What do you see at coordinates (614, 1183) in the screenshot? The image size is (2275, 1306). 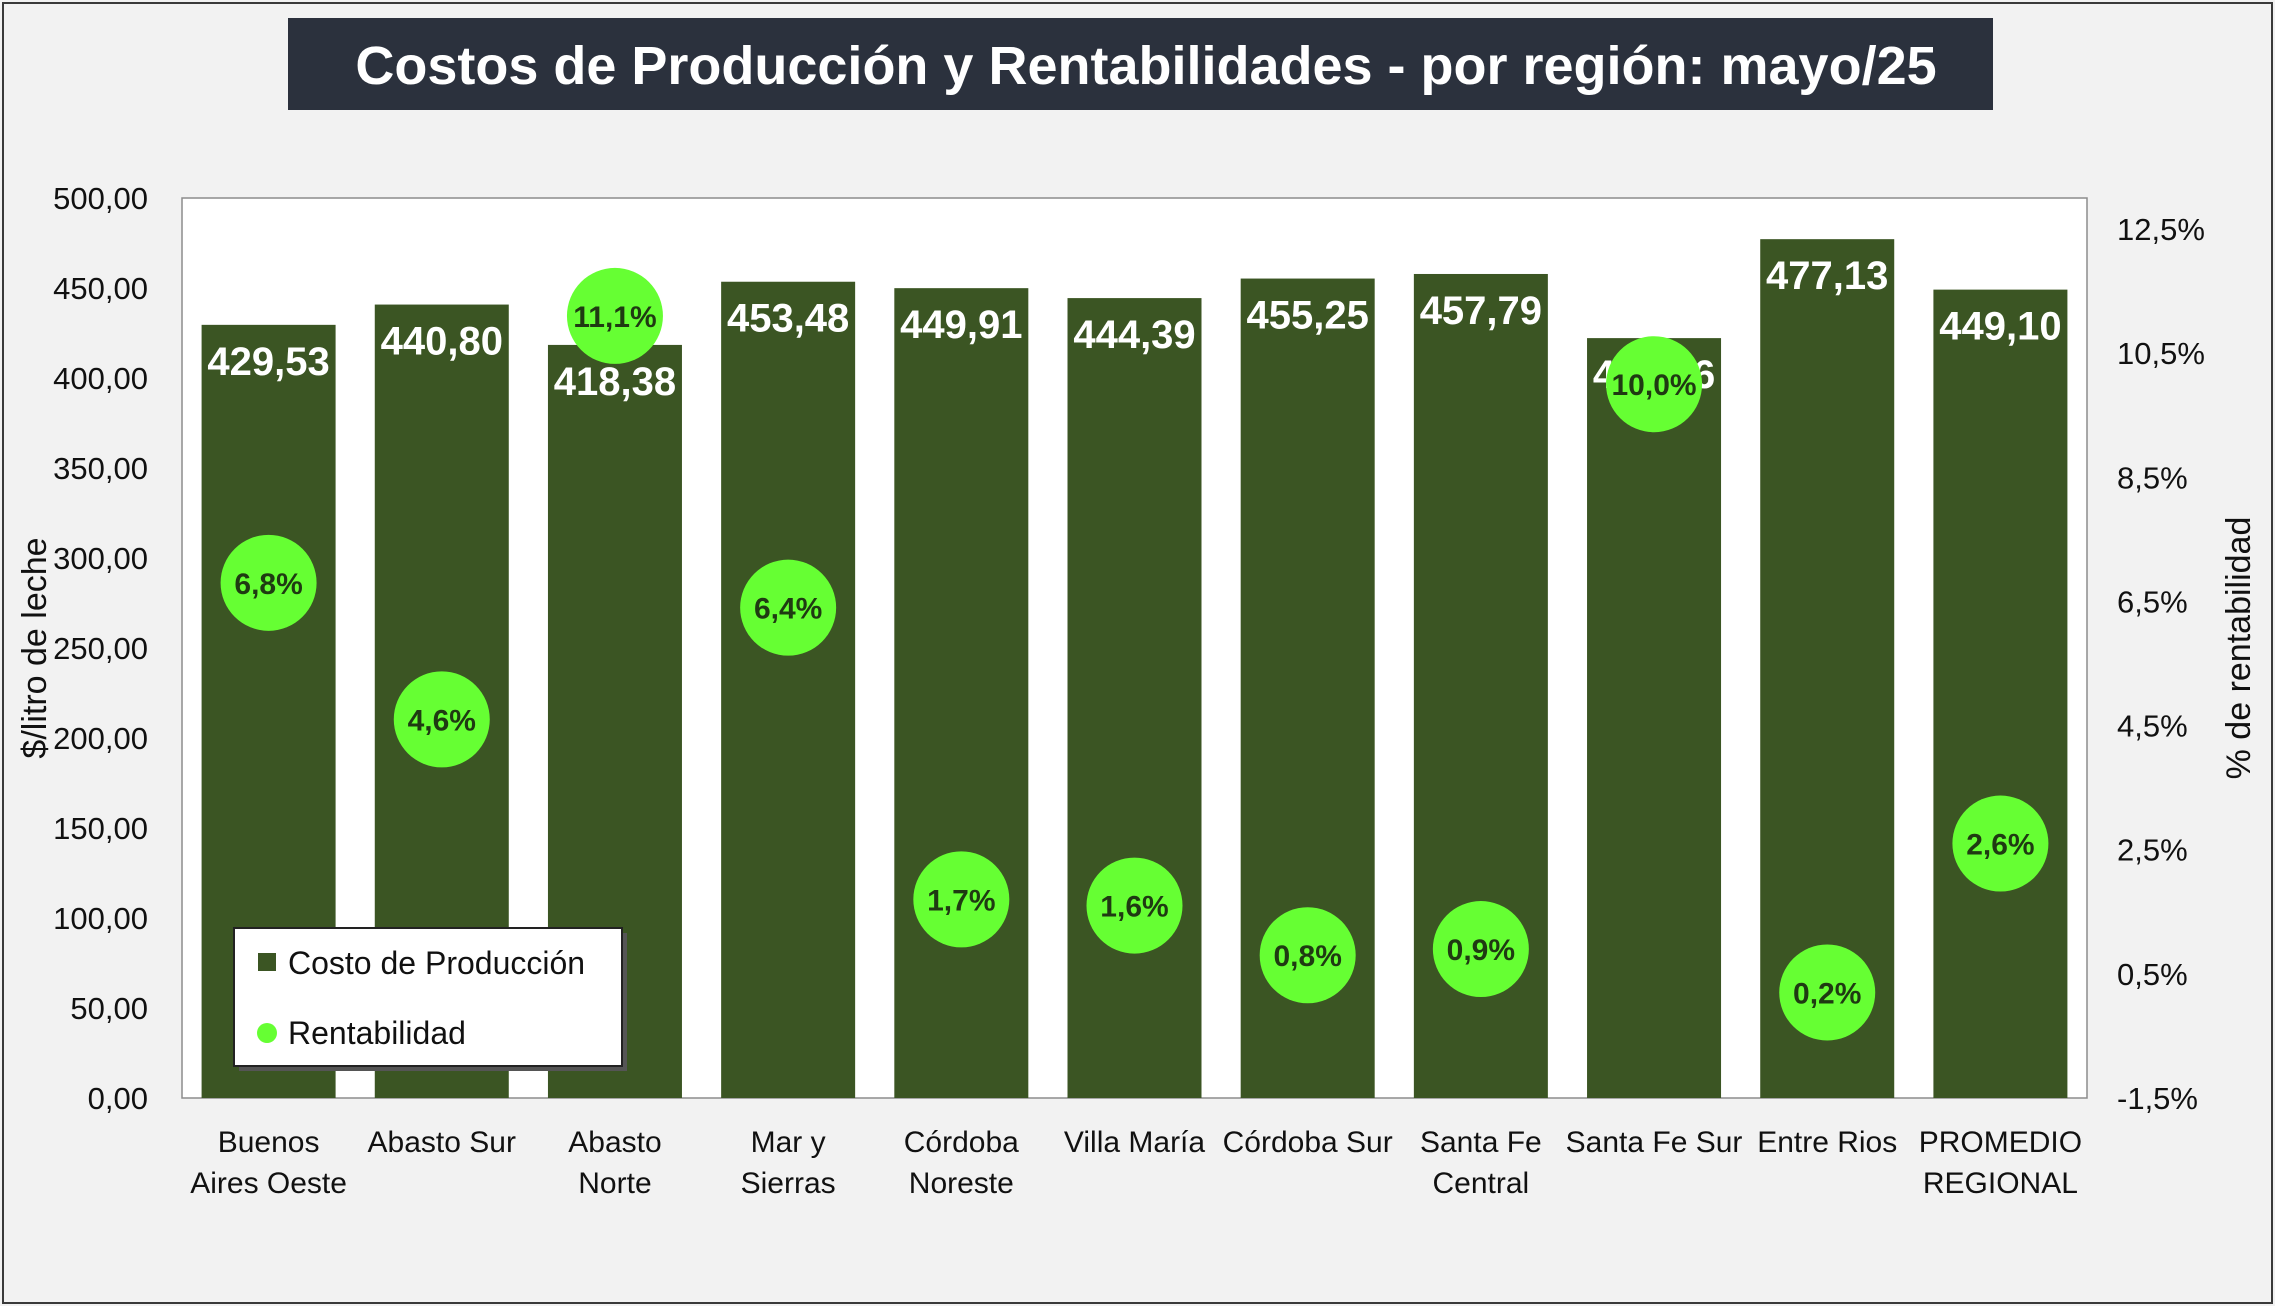 I see `category-label: Norte` at bounding box center [614, 1183].